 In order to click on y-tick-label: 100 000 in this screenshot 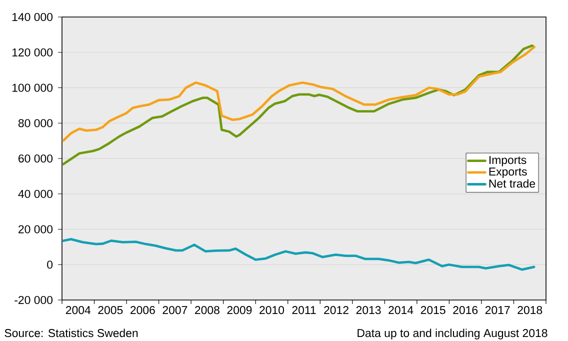, I will do `click(32, 88)`.